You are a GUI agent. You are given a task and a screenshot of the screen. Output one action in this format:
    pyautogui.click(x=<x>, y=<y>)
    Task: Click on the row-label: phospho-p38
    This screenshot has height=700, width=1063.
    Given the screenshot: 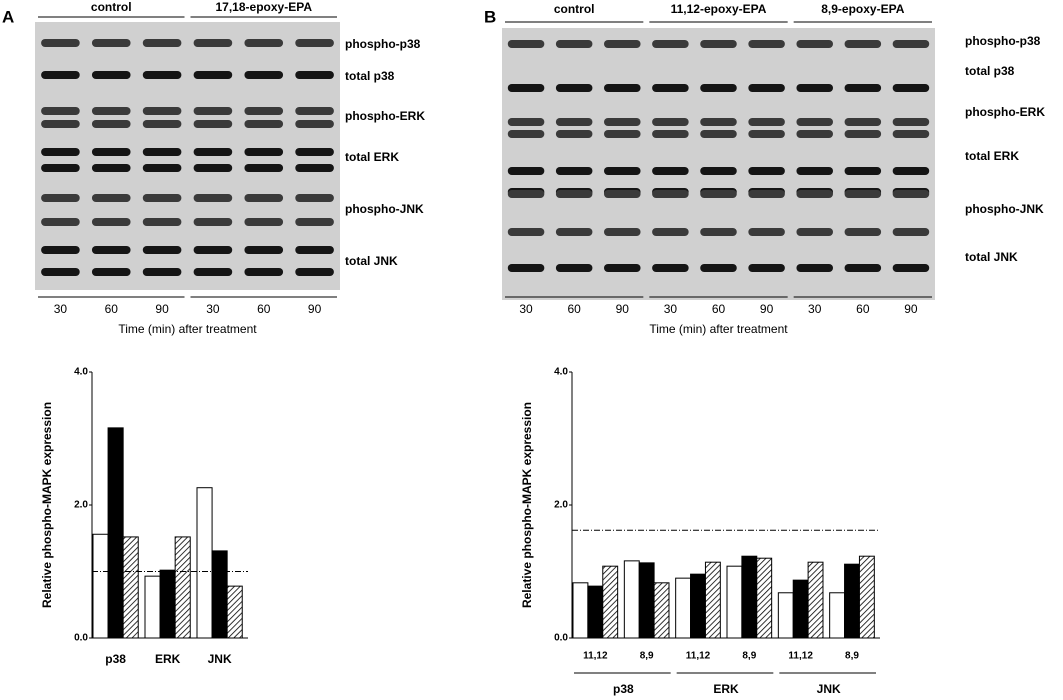 What is the action you would take?
    pyautogui.click(x=383, y=44)
    